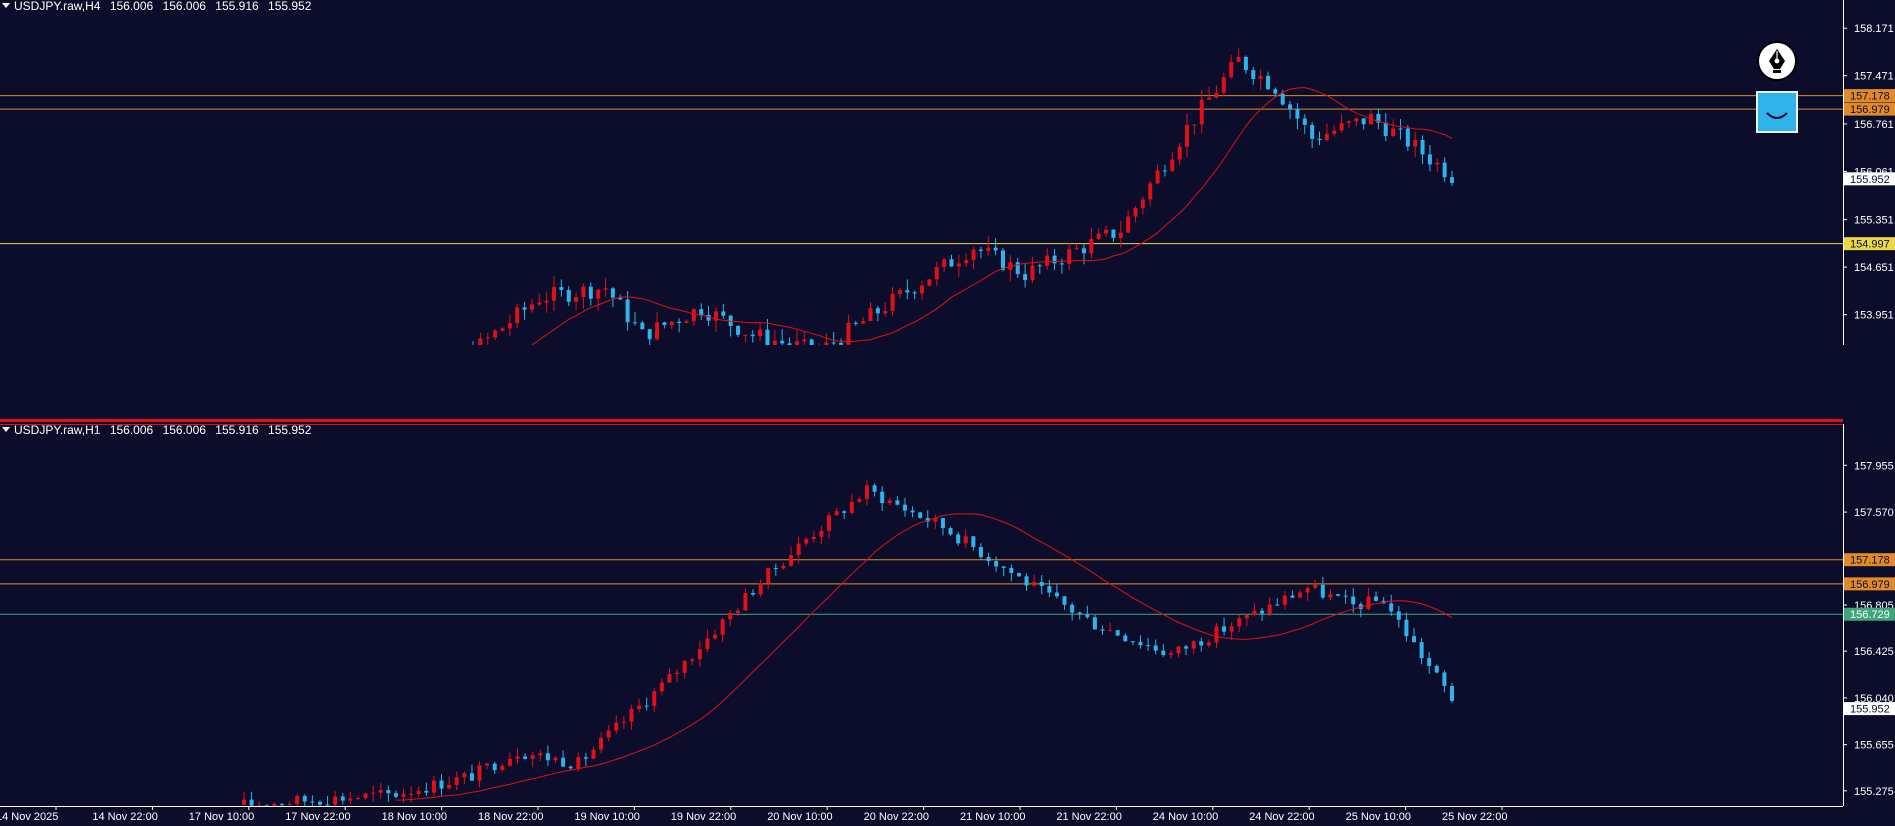 The image size is (1895, 826). What do you see at coordinates (896, 817) in the screenshot?
I see `time-tick-label: 20 Nov 22:00` at bounding box center [896, 817].